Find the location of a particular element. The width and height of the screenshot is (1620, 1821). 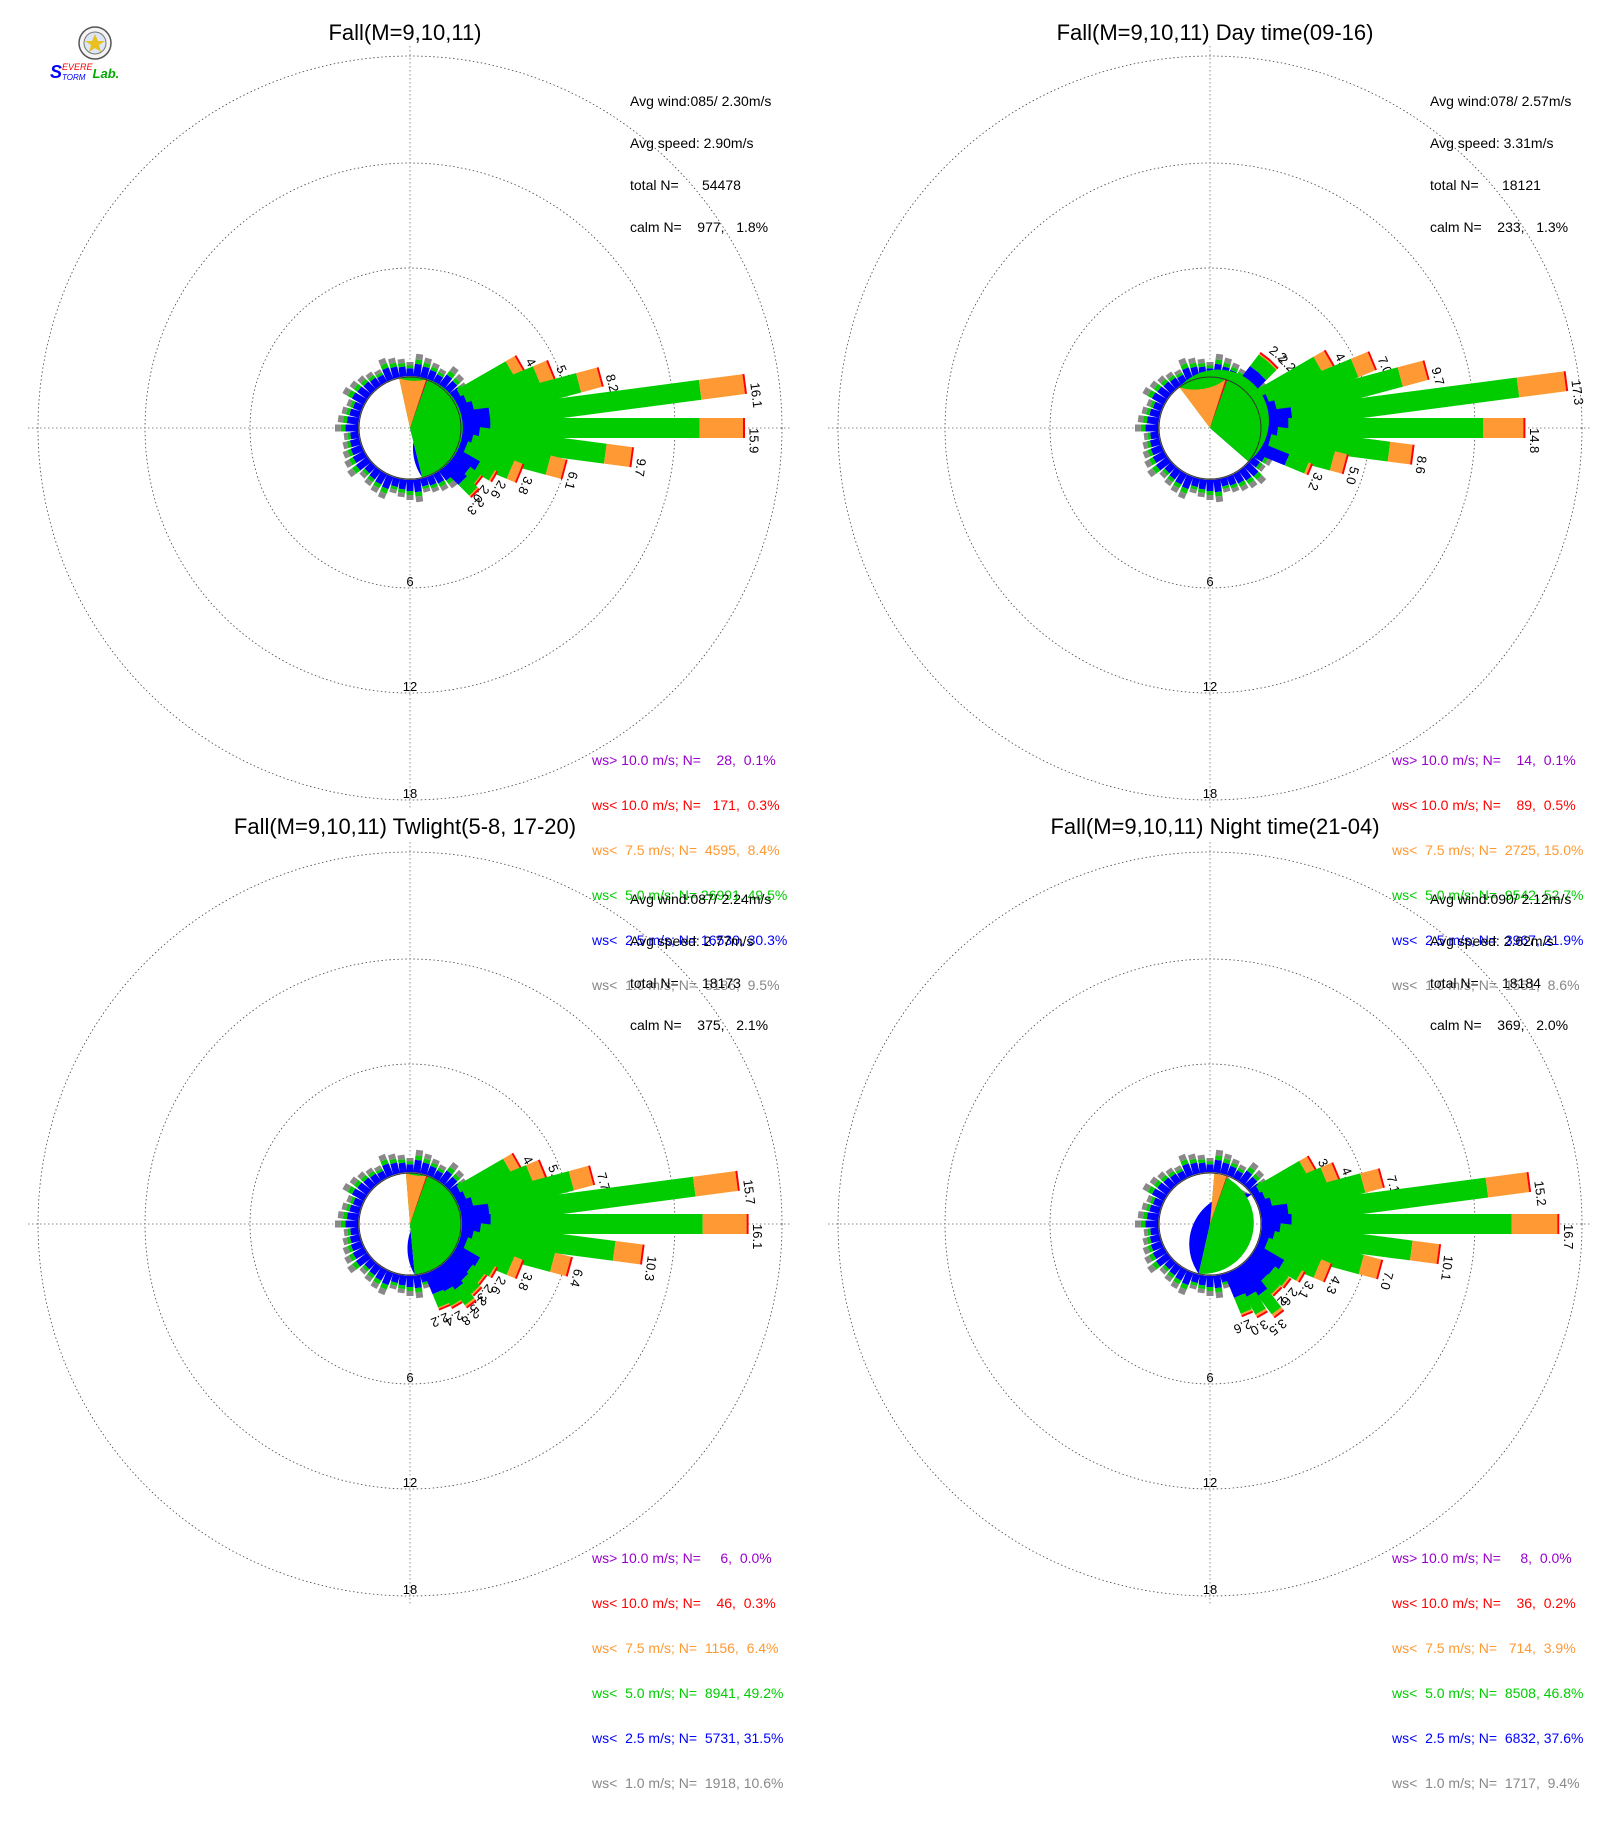

pie-outline is located at coordinates (1210, 1224).